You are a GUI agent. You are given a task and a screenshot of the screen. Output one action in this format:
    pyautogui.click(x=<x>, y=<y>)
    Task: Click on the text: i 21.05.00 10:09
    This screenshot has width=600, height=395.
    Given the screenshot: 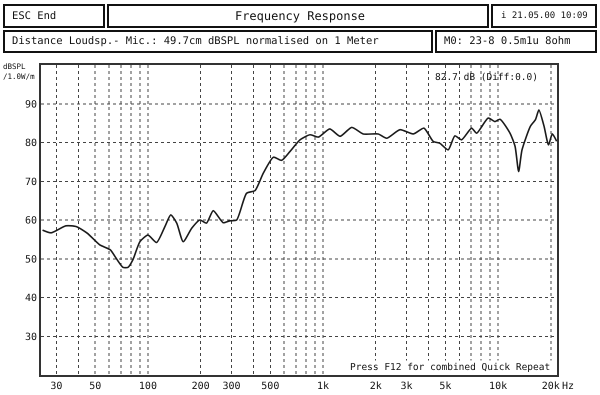 What is the action you would take?
    pyautogui.click(x=544, y=16)
    